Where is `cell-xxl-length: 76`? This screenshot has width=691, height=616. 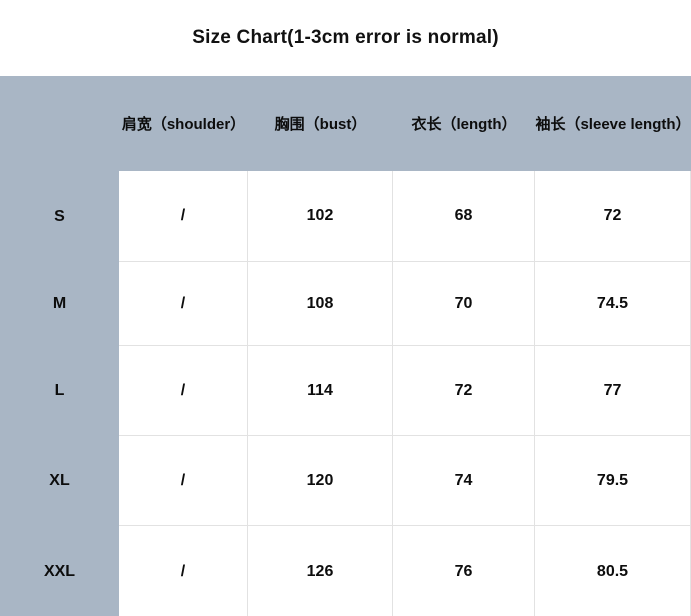
cell-xxl-length: 76 is located at coordinates (464, 571).